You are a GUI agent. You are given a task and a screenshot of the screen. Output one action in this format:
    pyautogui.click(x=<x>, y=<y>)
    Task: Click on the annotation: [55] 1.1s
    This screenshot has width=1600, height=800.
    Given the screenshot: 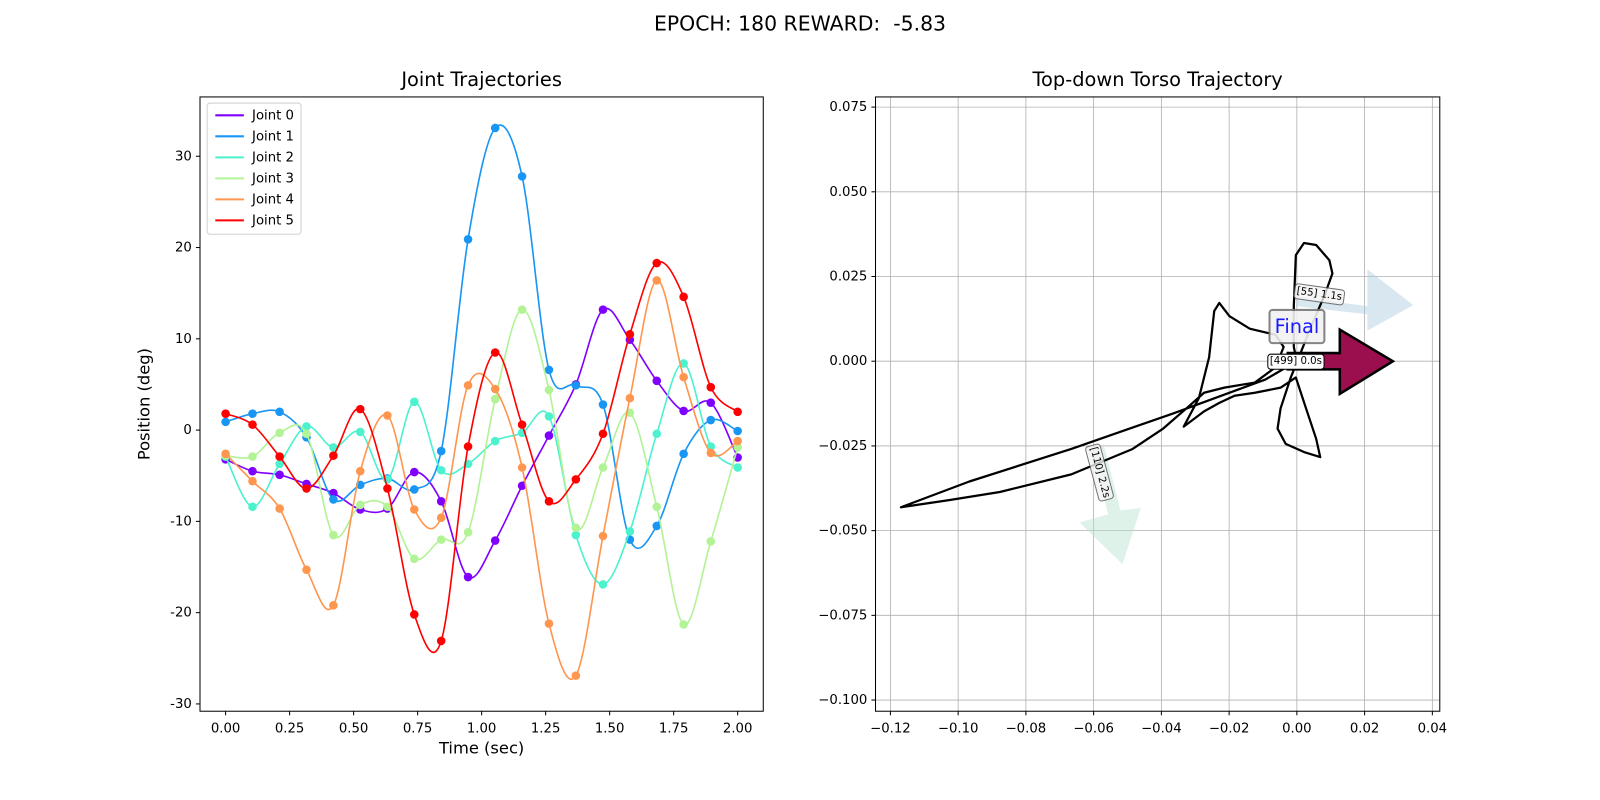 What is the action you would take?
    pyautogui.click(x=1319, y=294)
    